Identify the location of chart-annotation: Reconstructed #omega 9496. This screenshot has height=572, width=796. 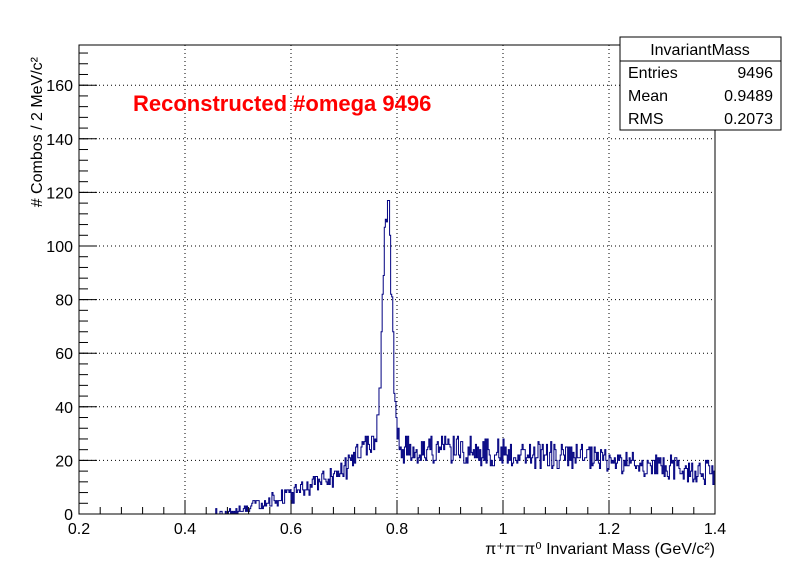
(282, 103).